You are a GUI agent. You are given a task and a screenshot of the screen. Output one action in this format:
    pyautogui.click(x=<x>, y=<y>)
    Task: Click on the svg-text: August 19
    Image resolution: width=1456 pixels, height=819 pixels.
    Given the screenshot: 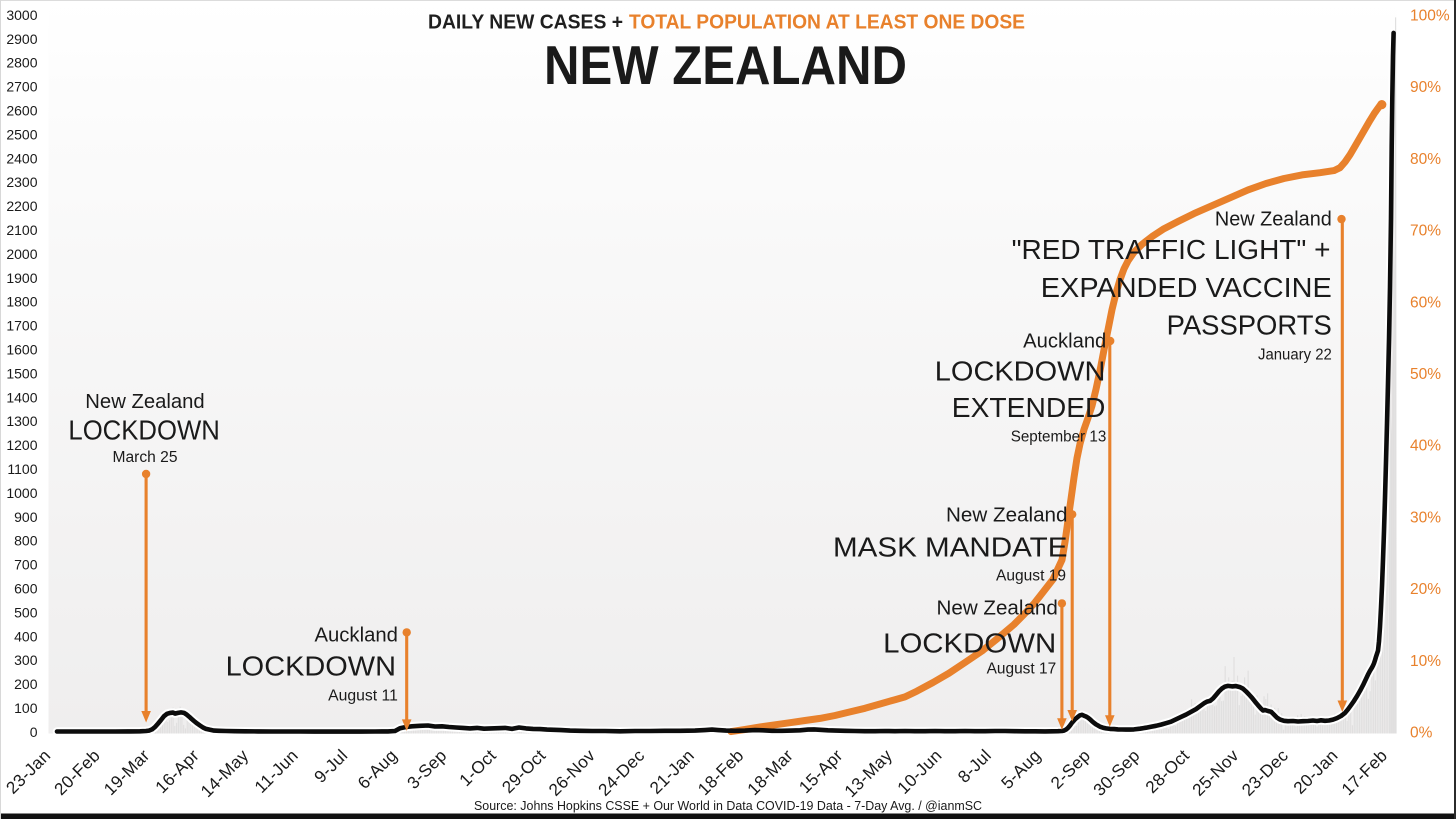 What is the action you would take?
    pyautogui.click(x=1031, y=576)
    